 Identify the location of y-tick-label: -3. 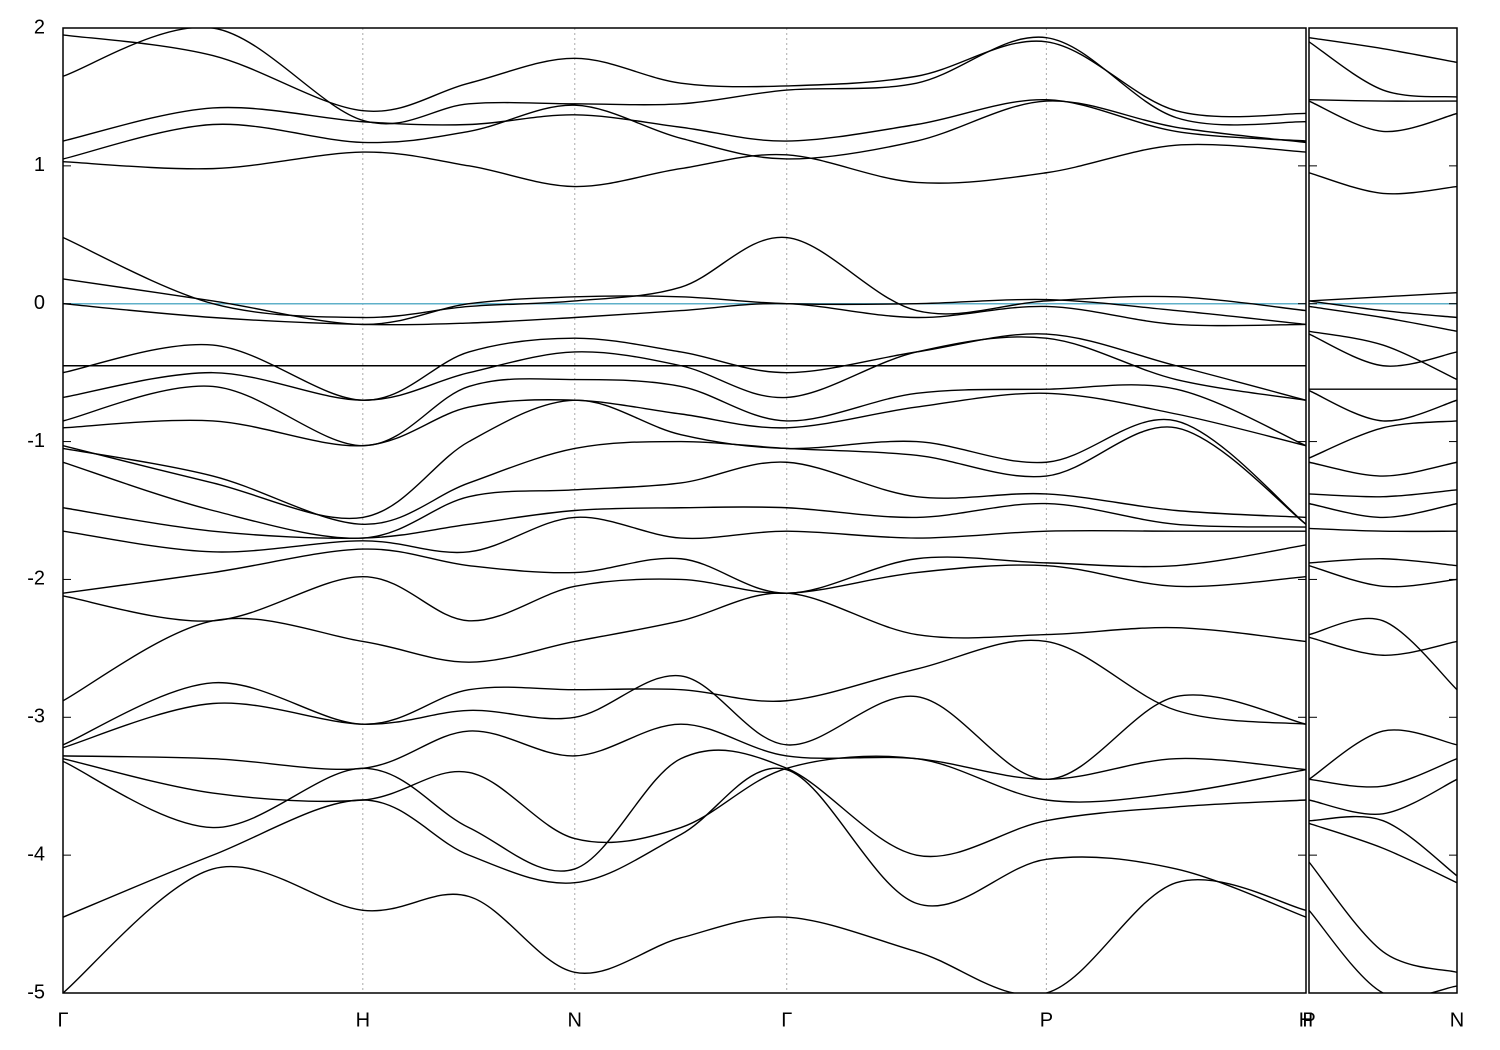
(36, 717).